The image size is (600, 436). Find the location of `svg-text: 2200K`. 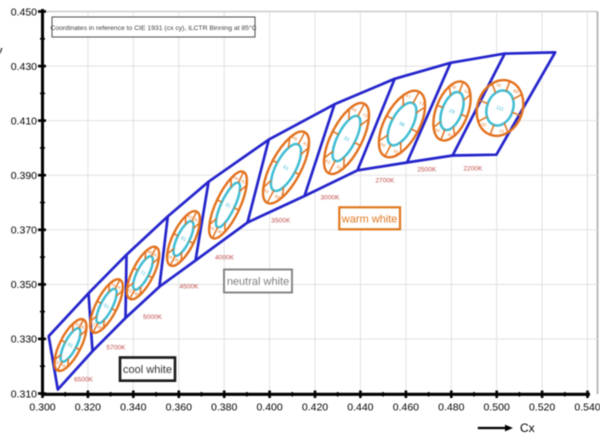

svg-text: 2200K is located at coordinates (473, 169).